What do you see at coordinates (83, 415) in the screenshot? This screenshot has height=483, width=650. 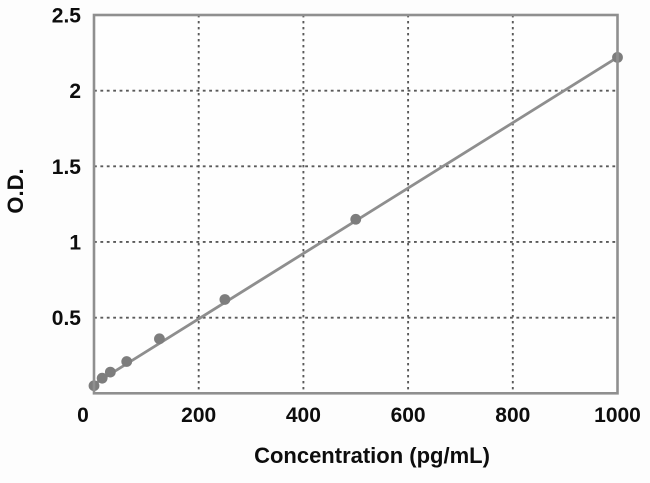 I see `x-tick-label: 0` at bounding box center [83, 415].